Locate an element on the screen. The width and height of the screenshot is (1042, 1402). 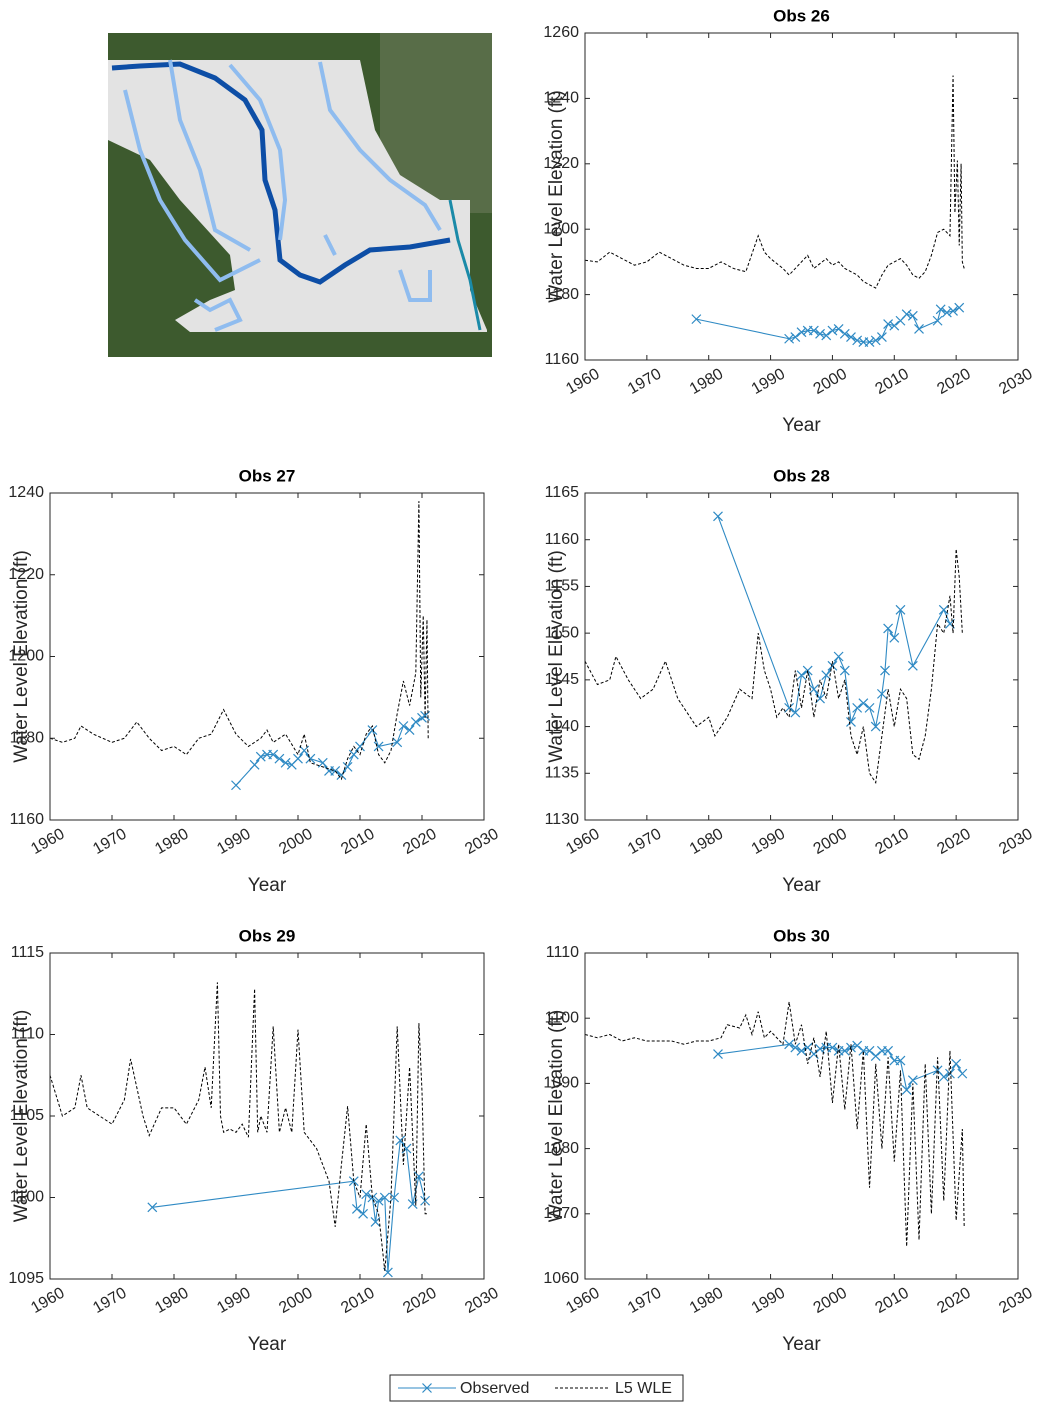
y-tick-label: 1180 is located at coordinates (27, 737).